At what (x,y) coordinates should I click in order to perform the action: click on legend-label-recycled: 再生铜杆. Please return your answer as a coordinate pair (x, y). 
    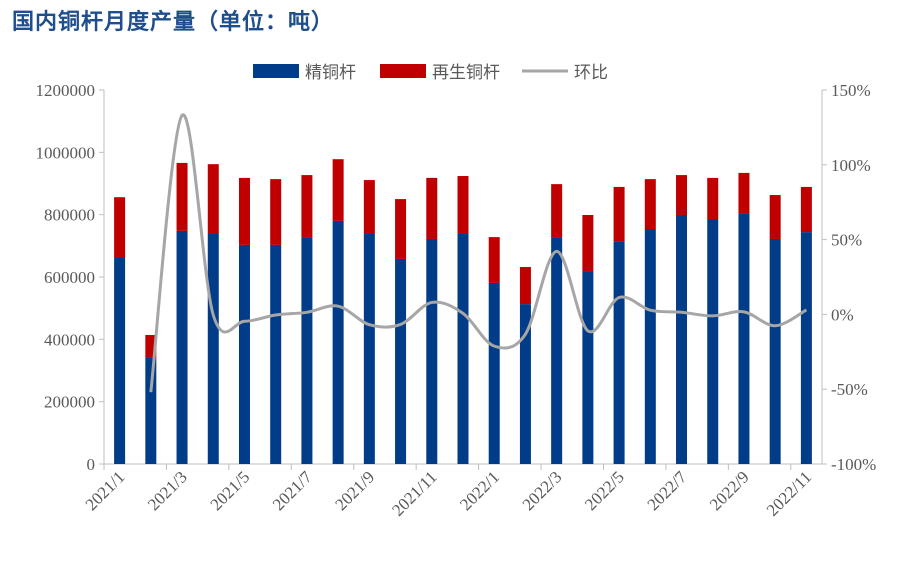
    Looking at the image, I should click on (466, 73).